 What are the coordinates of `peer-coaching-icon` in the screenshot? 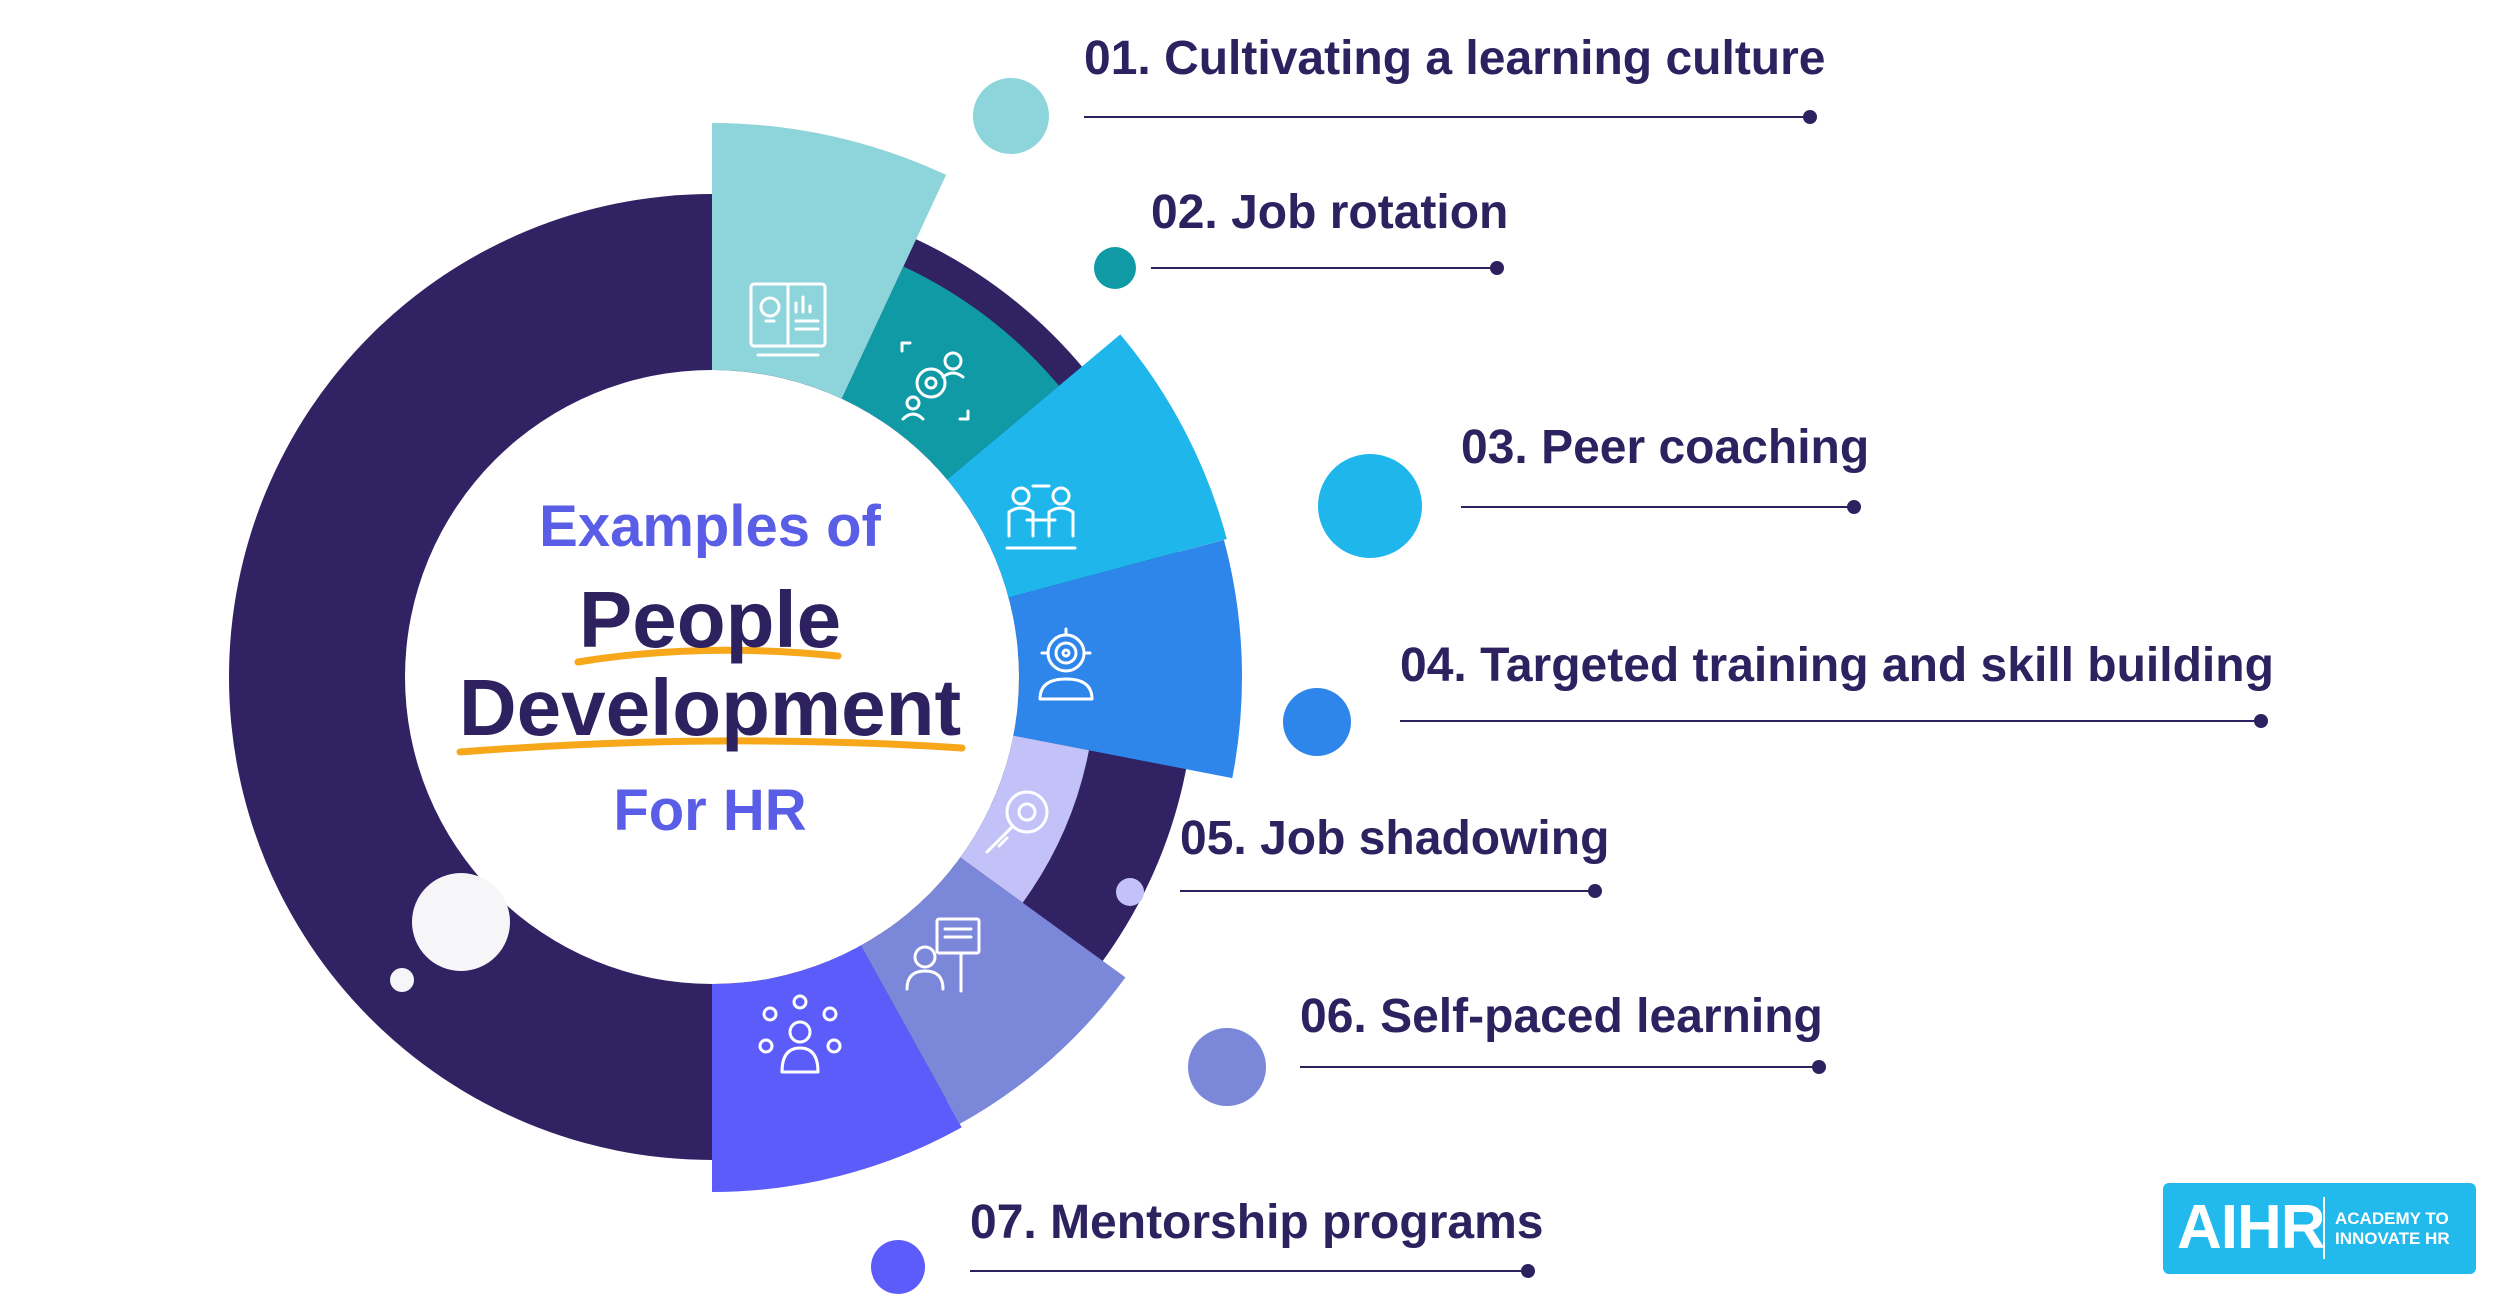 It's located at (1041, 517).